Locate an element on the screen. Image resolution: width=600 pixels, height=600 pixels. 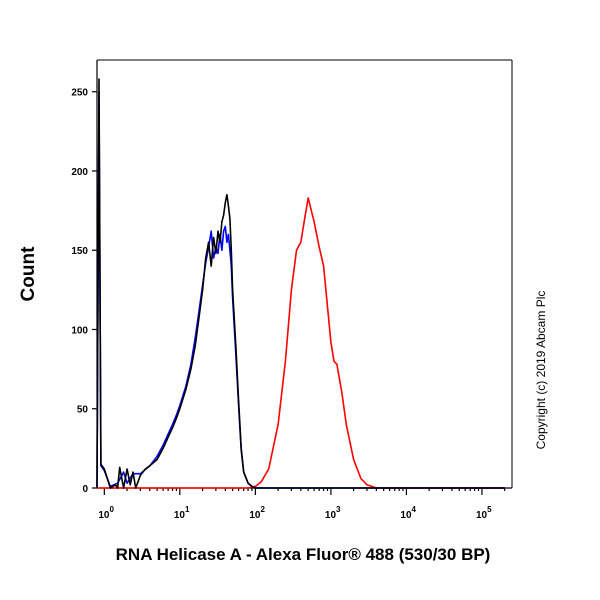
y-ticks: 0 50 100 150 200 250 is located at coordinates (84, 291).